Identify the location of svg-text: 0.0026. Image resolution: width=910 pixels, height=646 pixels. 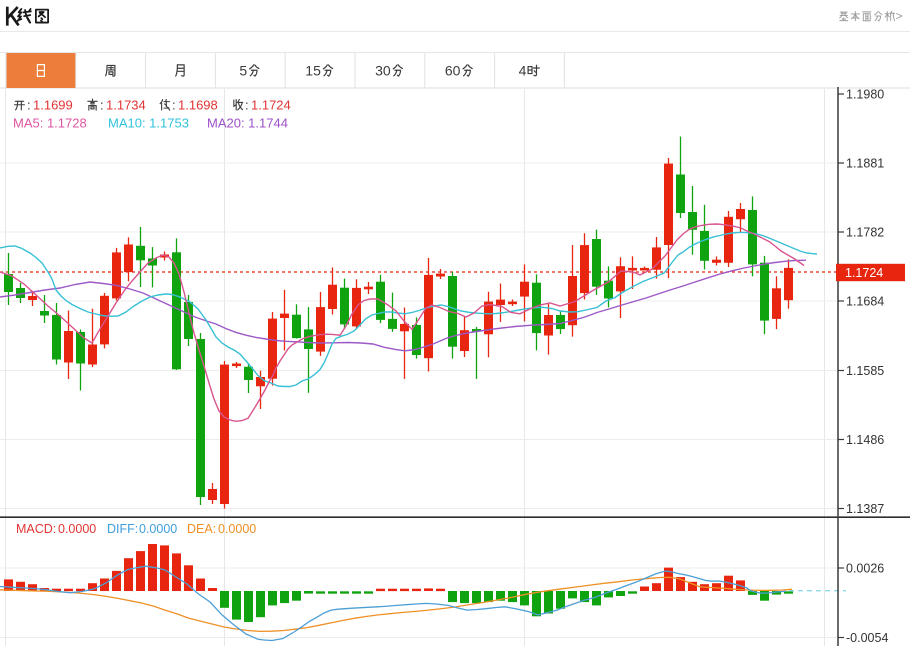
(865, 569).